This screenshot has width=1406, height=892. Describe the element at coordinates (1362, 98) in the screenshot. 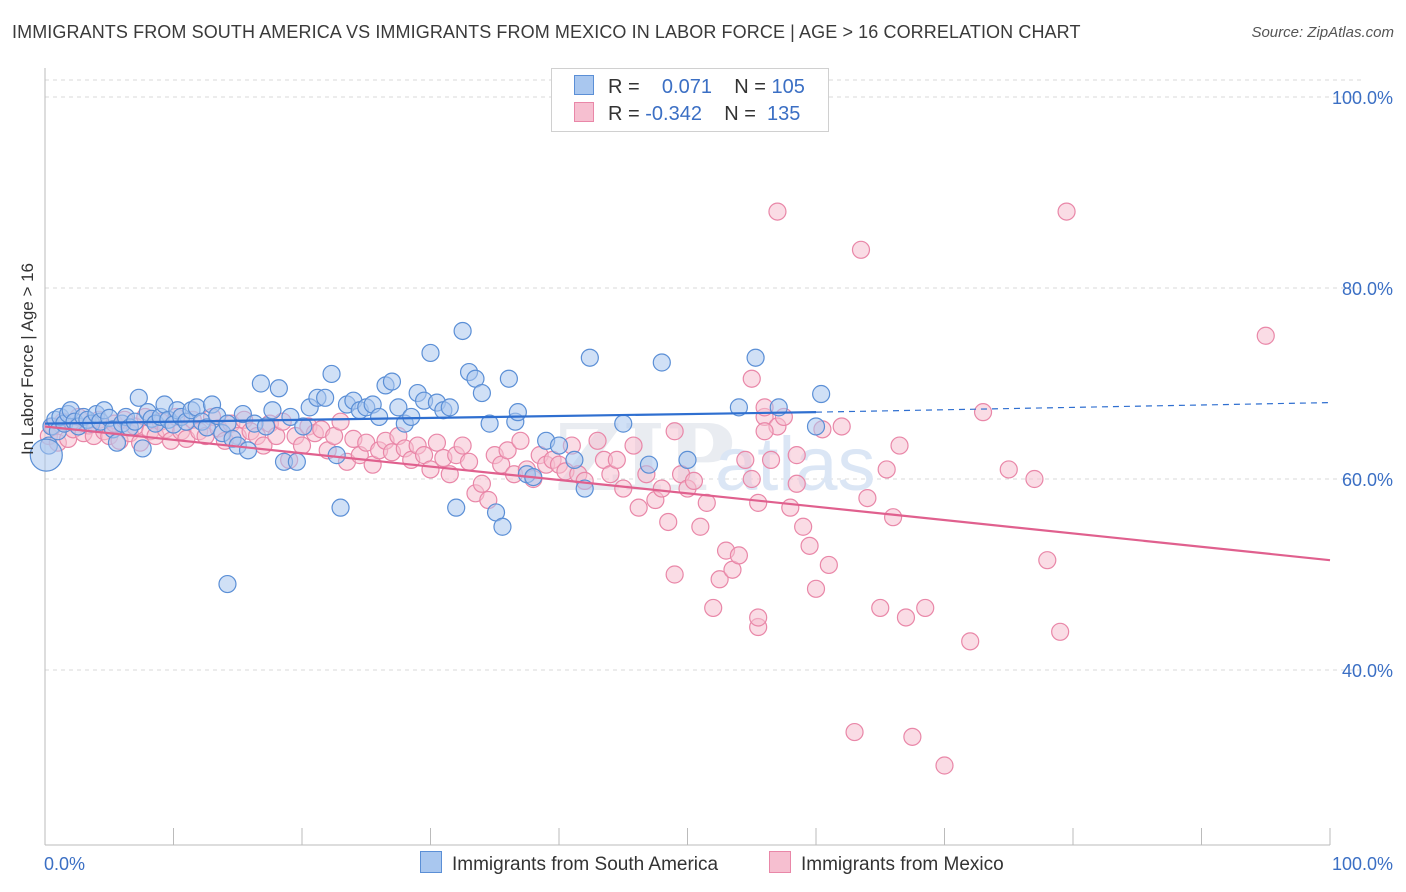

I see `y-tick-label: 100.0%` at that location.